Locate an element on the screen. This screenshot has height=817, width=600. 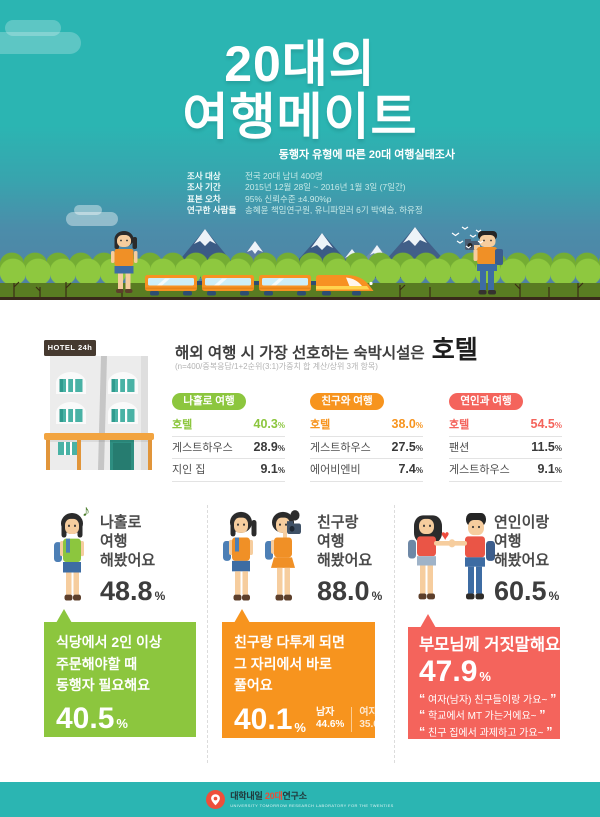
music-note-icon: ♪ is located at coordinates (86, 511).